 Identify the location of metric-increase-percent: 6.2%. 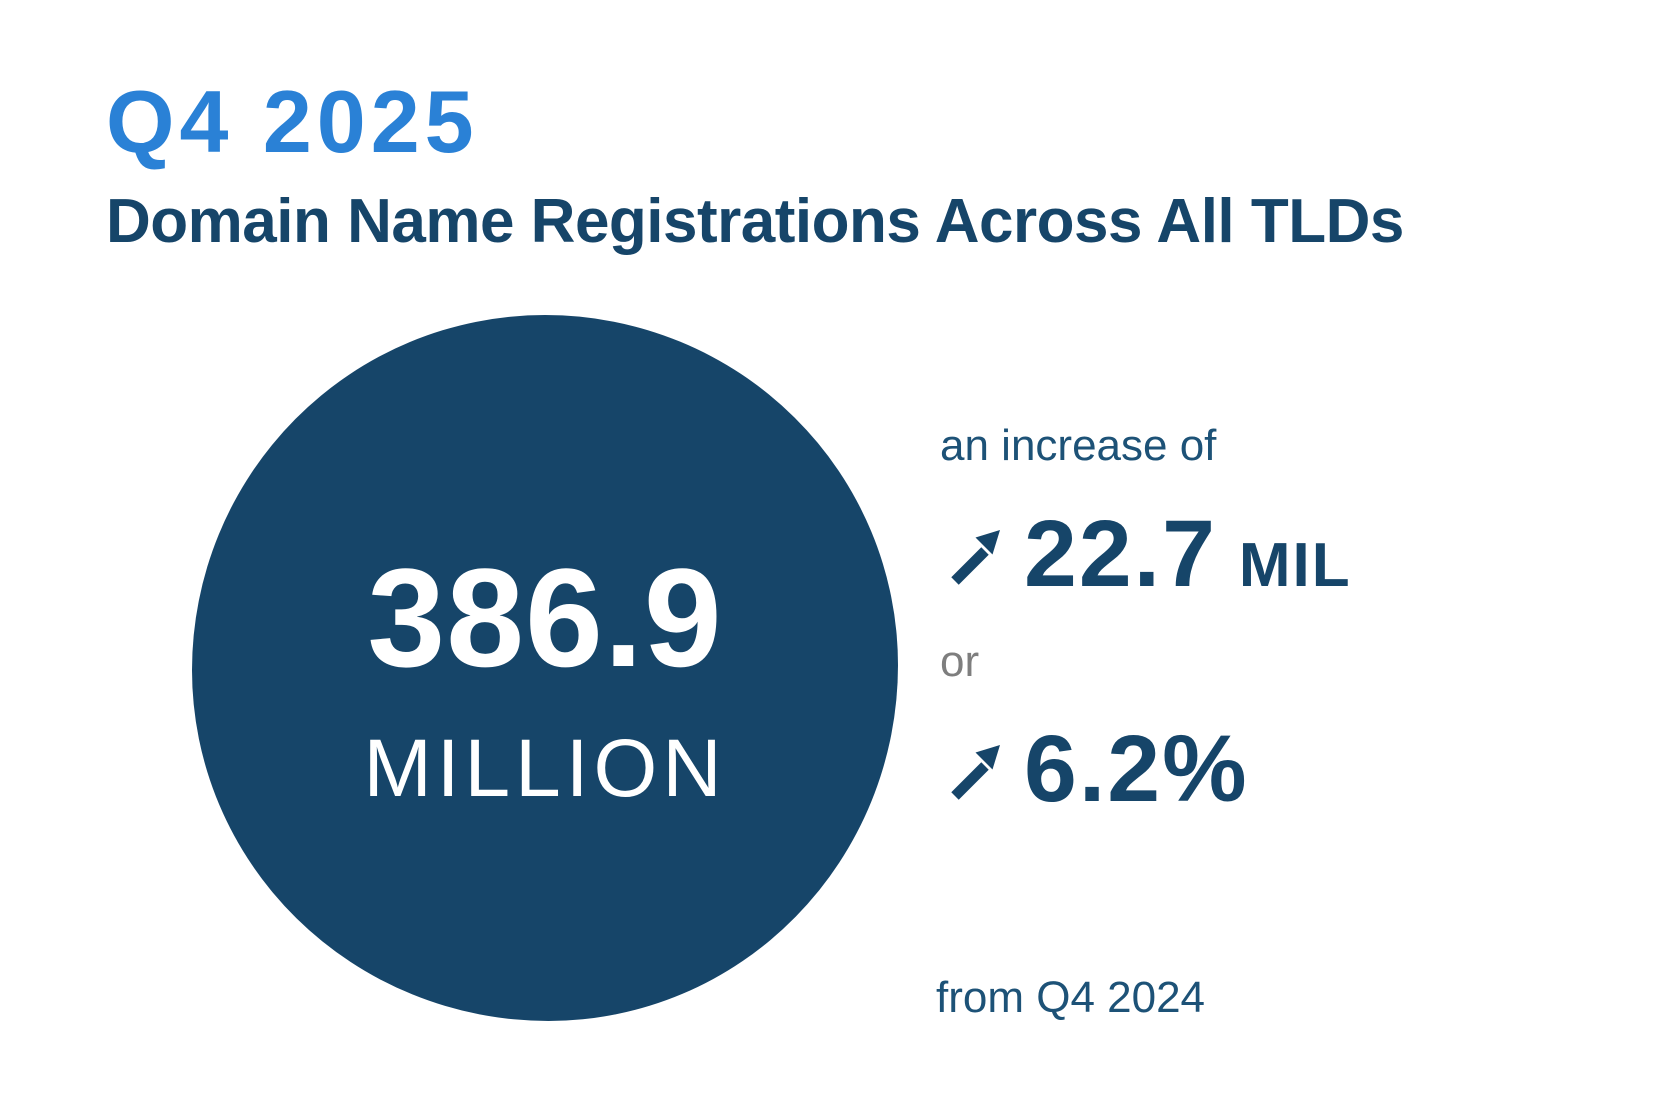
(1098, 769).